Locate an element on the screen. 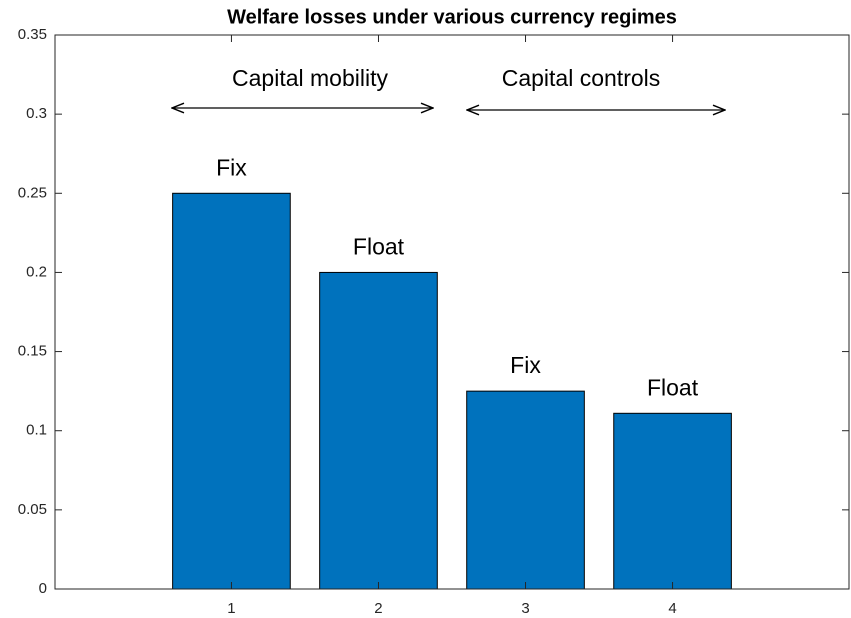 This screenshot has width=851, height=618. y-tick-label: 0.25 is located at coordinates (32, 192).